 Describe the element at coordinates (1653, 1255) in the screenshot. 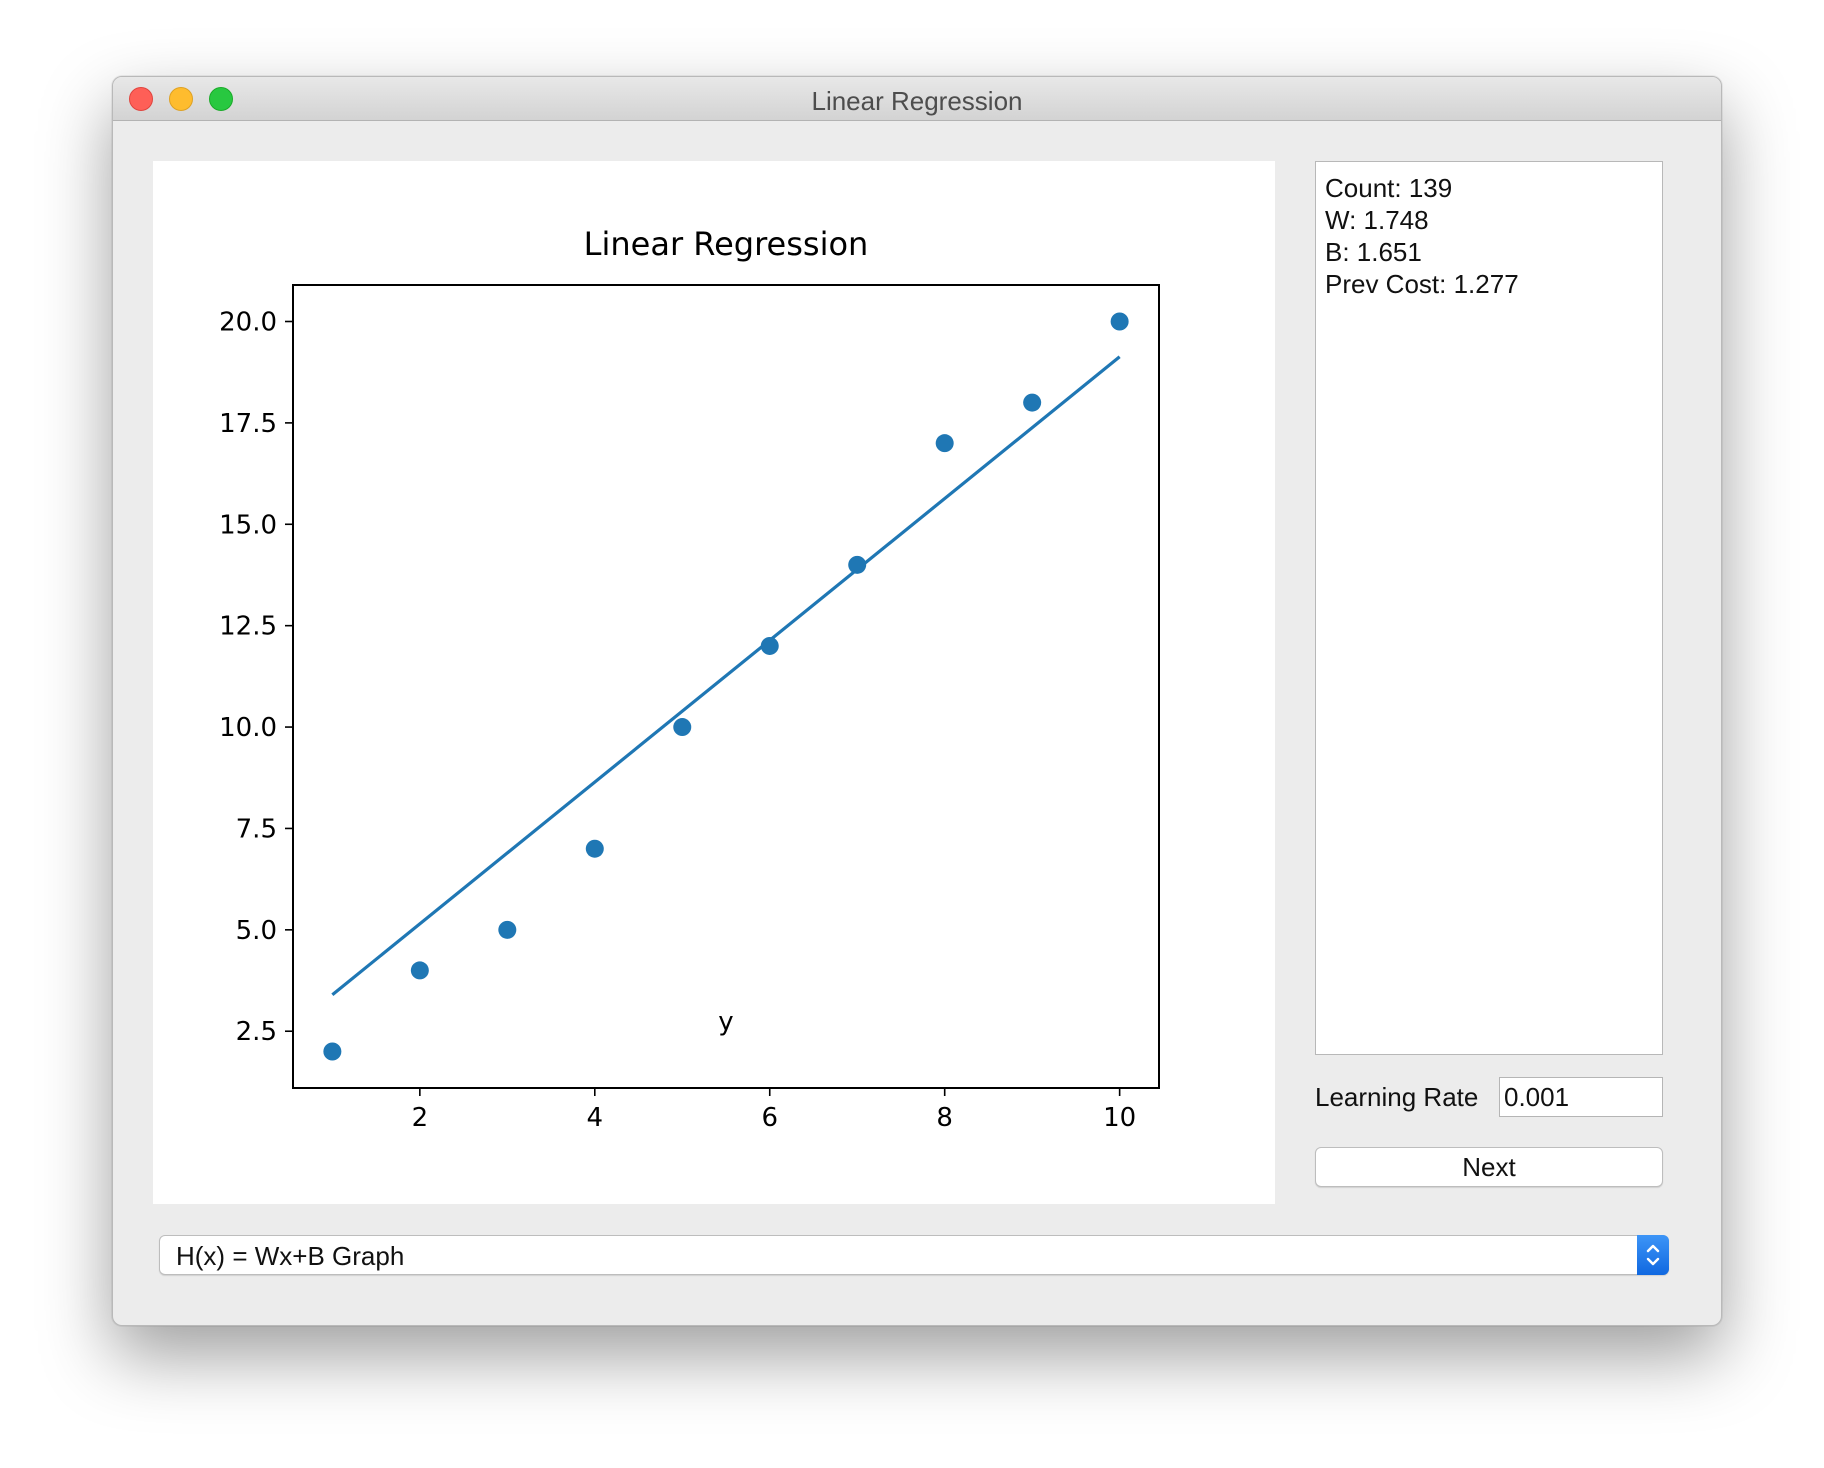

I see `updown-chevron-icon` at that location.